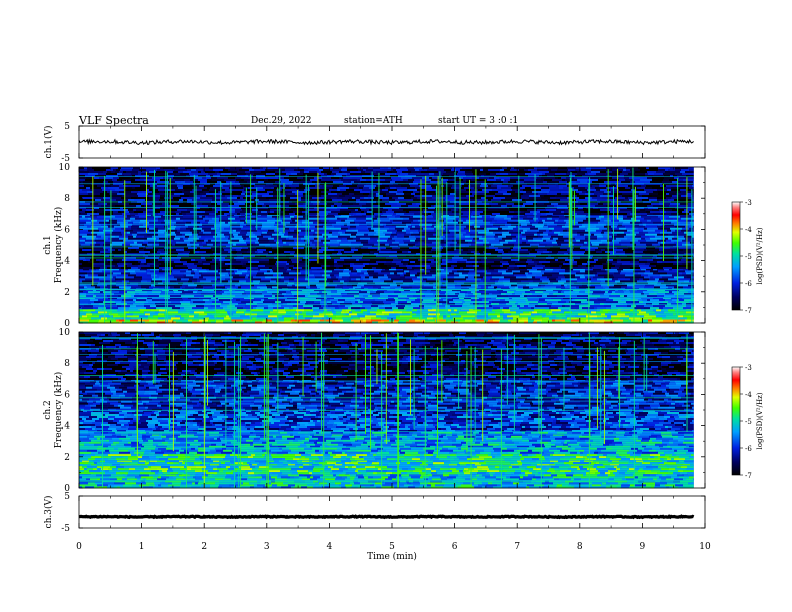 Image resolution: width=792 pixels, height=612 pixels. I want to click on xtick-label: 6, so click(455, 547).